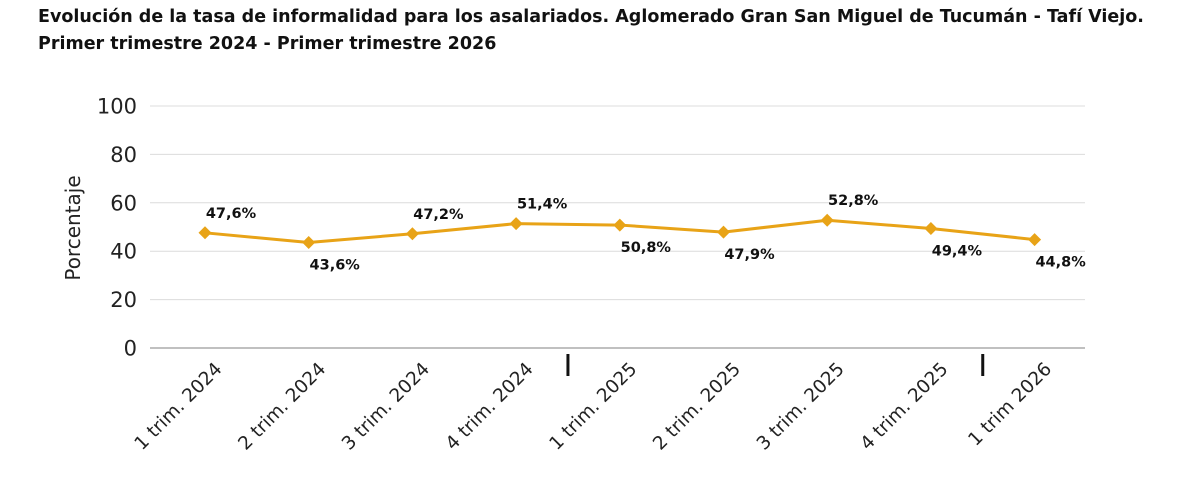  Describe the element at coordinates (123, 203) in the screenshot. I see `y-tick-label: 60` at that location.